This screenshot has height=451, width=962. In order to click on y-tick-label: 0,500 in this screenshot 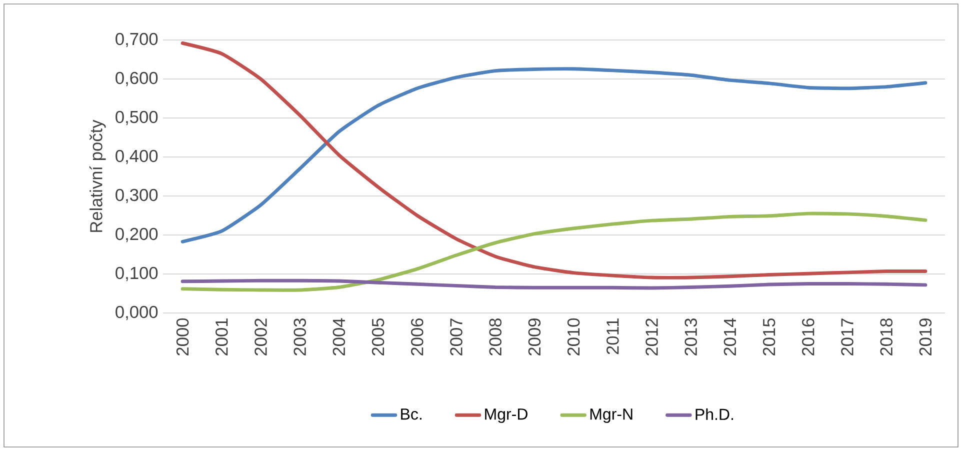, I will do `click(137, 118)`.